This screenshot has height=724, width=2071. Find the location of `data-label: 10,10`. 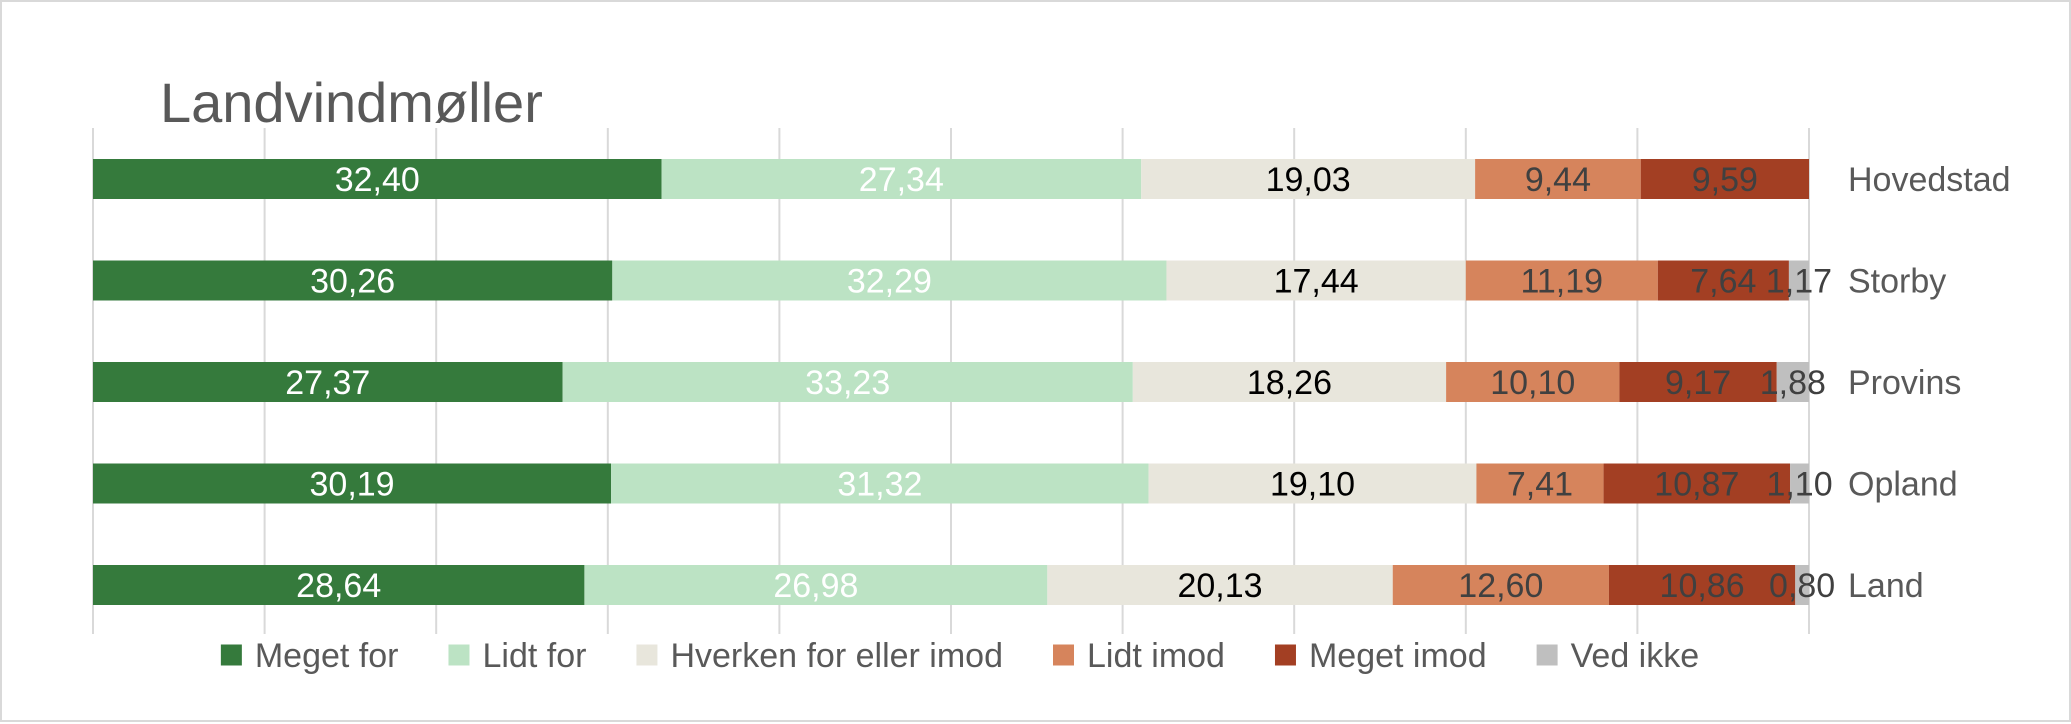

data-label: 10,10 is located at coordinates (1532, 383).